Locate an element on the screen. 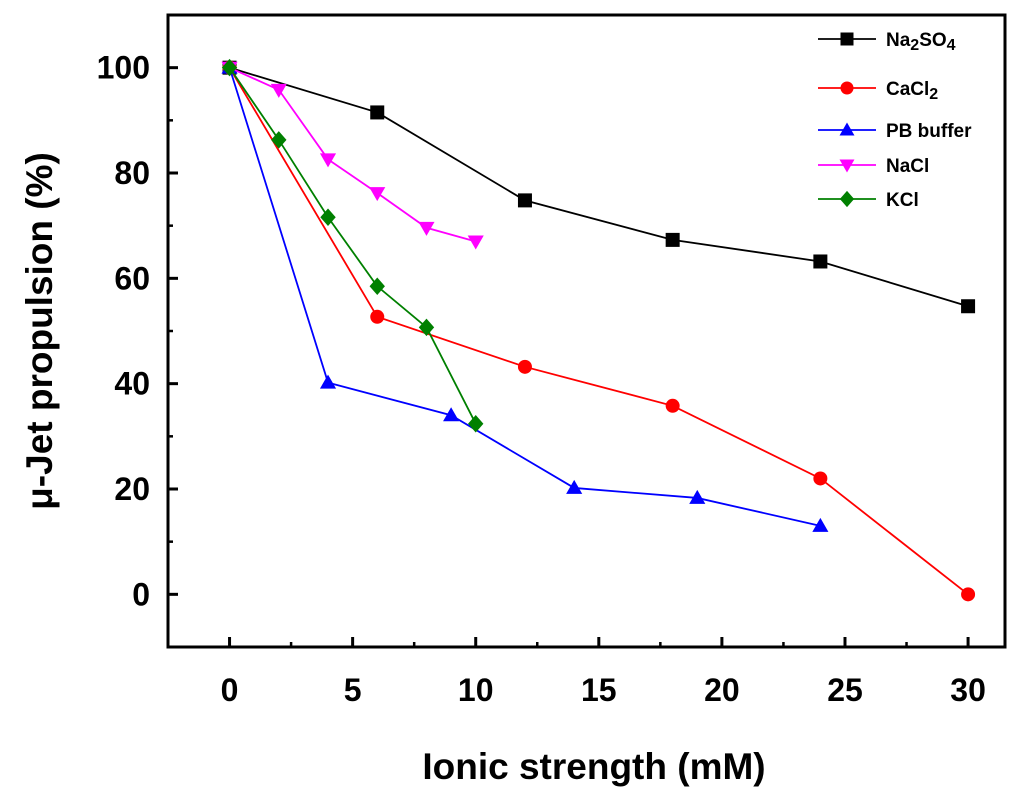  series-kcl is located at coordinates (352, 245).